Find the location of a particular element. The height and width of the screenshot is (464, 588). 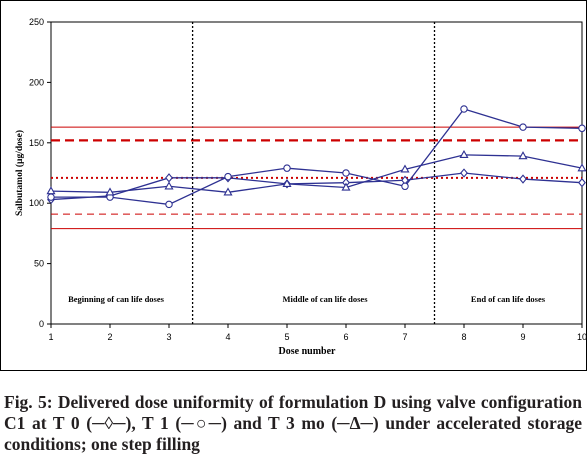

region-label-beginning: Beginning of can life doses is located at coordinates (116, 299).